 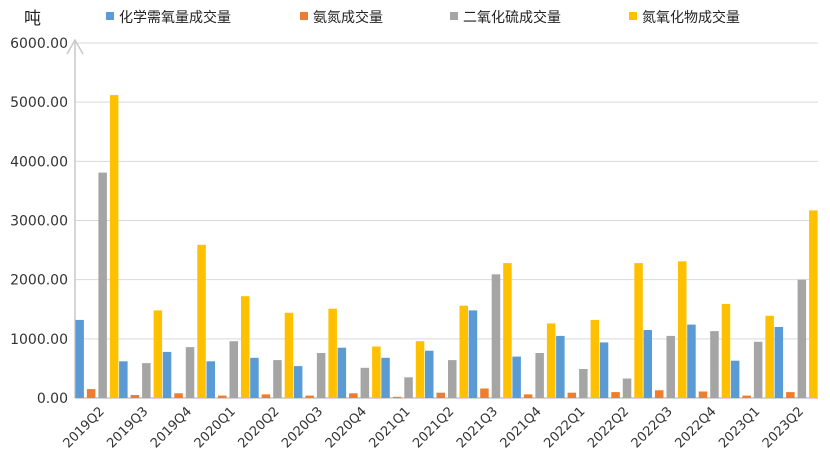 What do you see at coordinates (201, 321) in the screenshot?
I see `bar-4-2019Q4` at bounding box center [201, 321].